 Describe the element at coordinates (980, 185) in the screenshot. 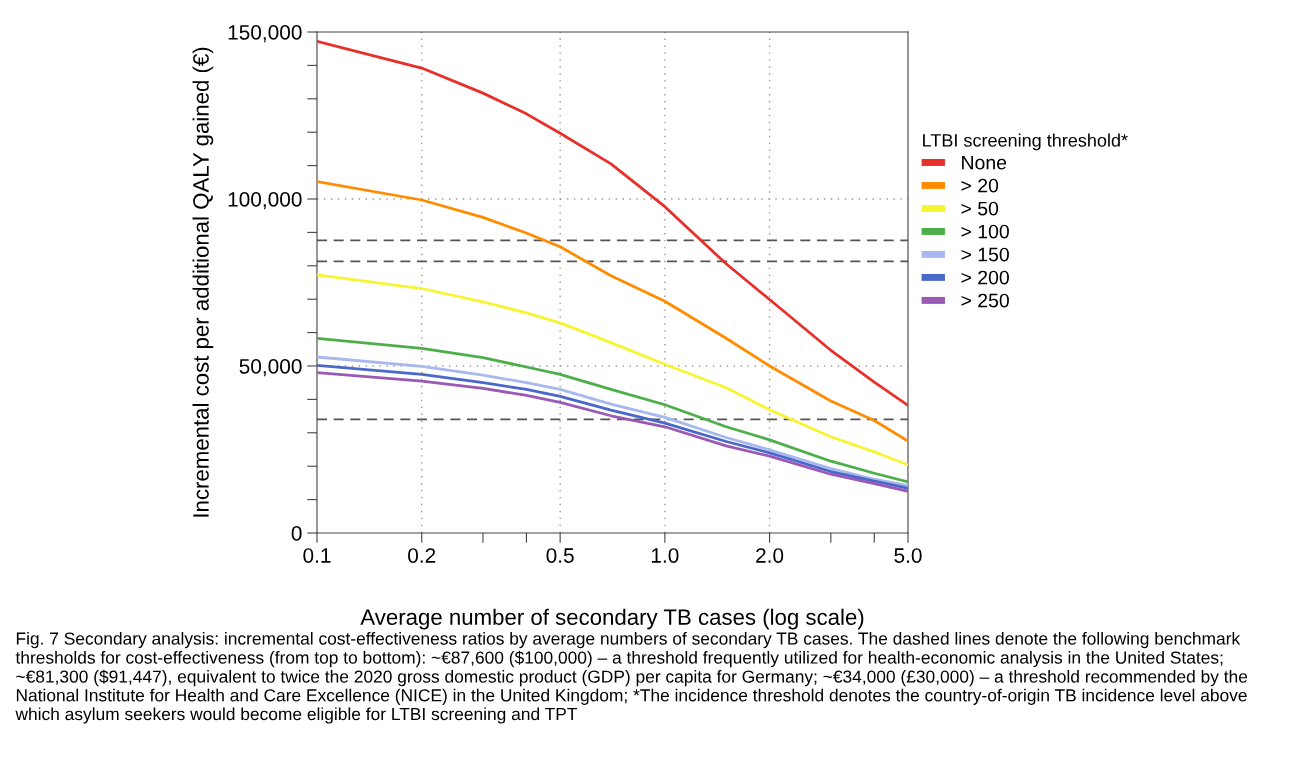

I see `legend-label: > 20` at that location.